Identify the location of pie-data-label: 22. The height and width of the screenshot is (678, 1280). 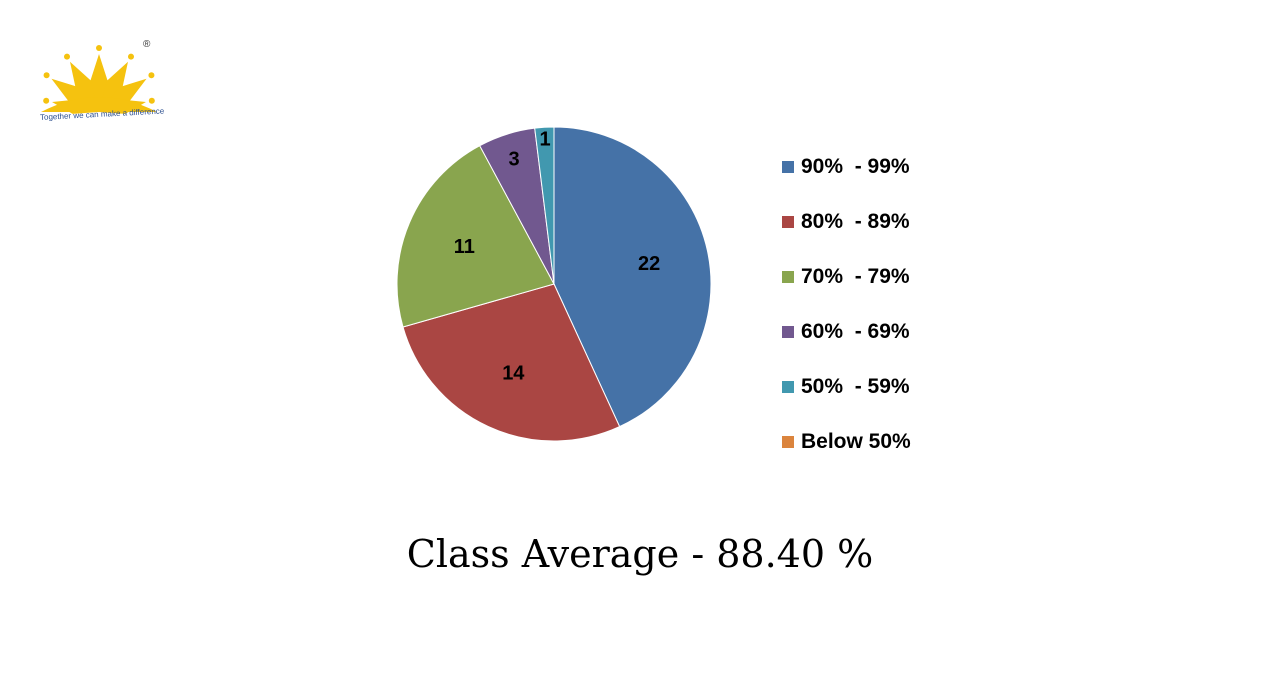
(649, 264).